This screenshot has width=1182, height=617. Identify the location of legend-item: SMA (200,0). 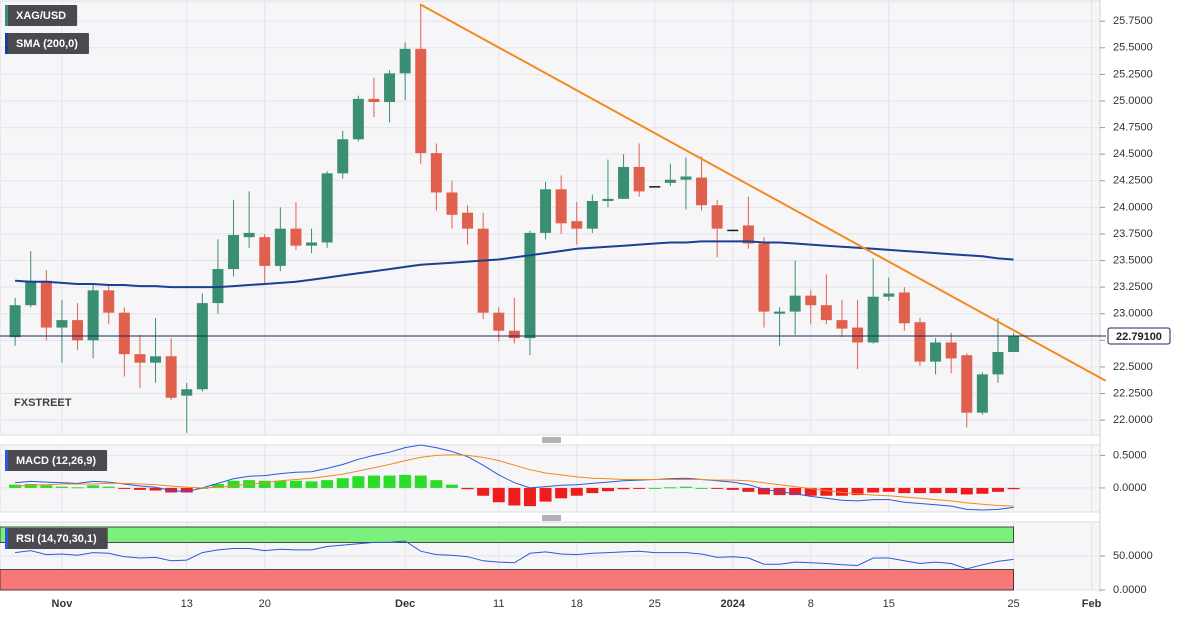
(47, 43).